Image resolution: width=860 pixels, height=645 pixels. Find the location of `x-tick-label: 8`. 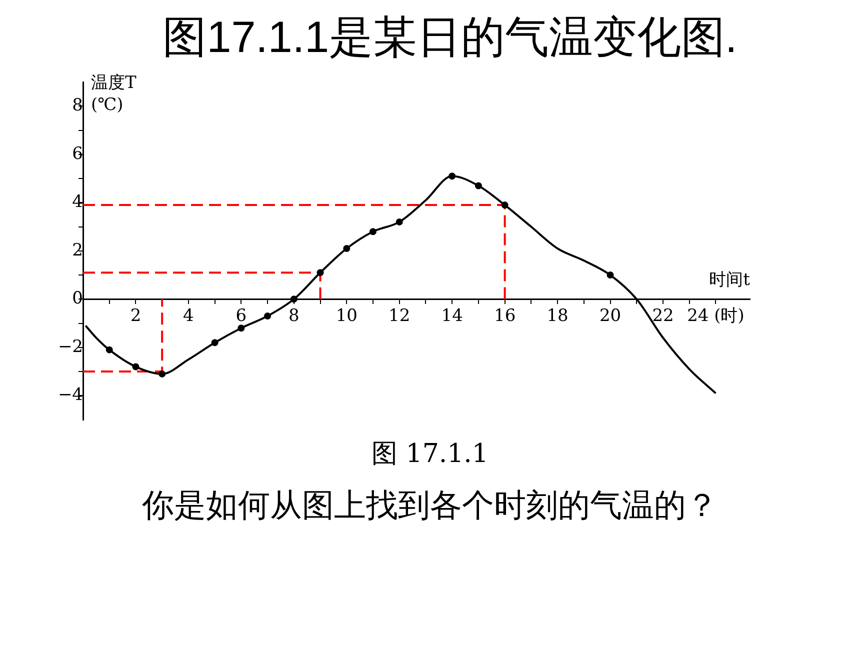

x-tick-label: 8 is located at coordinates (294, 316).